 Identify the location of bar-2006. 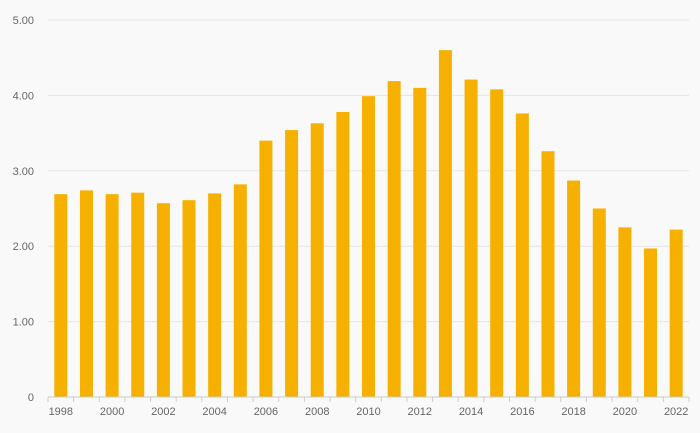
(266, 268).